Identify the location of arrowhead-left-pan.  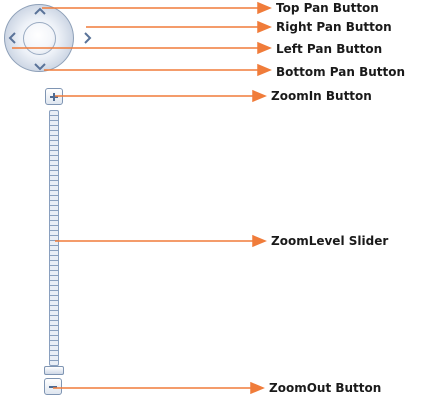
(264, 48).